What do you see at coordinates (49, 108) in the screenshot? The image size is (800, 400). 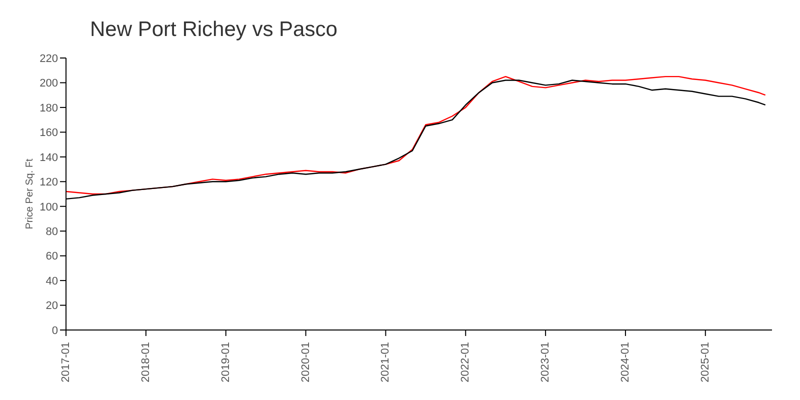 I see `y-tick-label: 180` at bounding box center [49, 108].